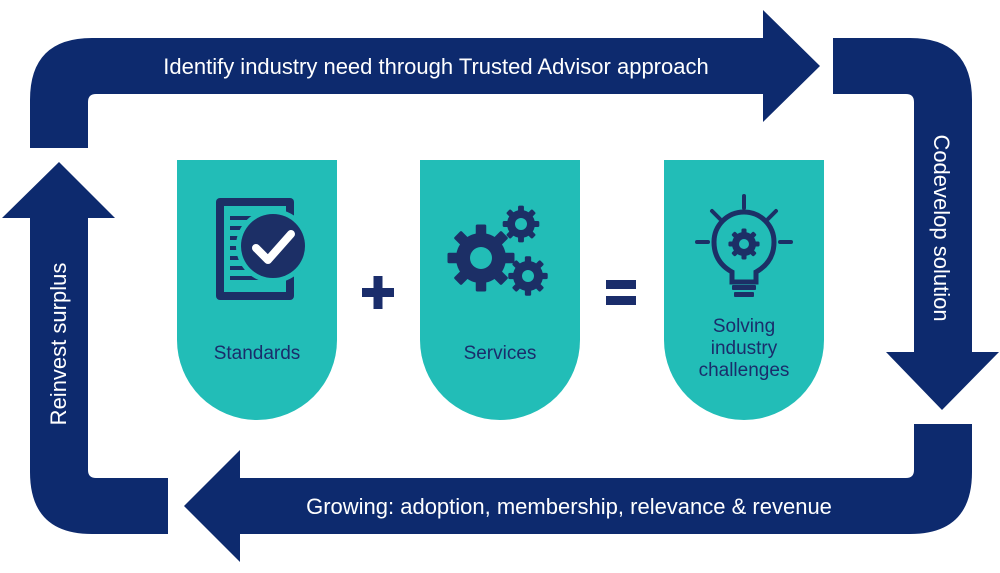  What do you see at coordinates (744, 348) in the screenshot?
I see `card-solving-label-line-2: industry` at bounding box center [744, 348].